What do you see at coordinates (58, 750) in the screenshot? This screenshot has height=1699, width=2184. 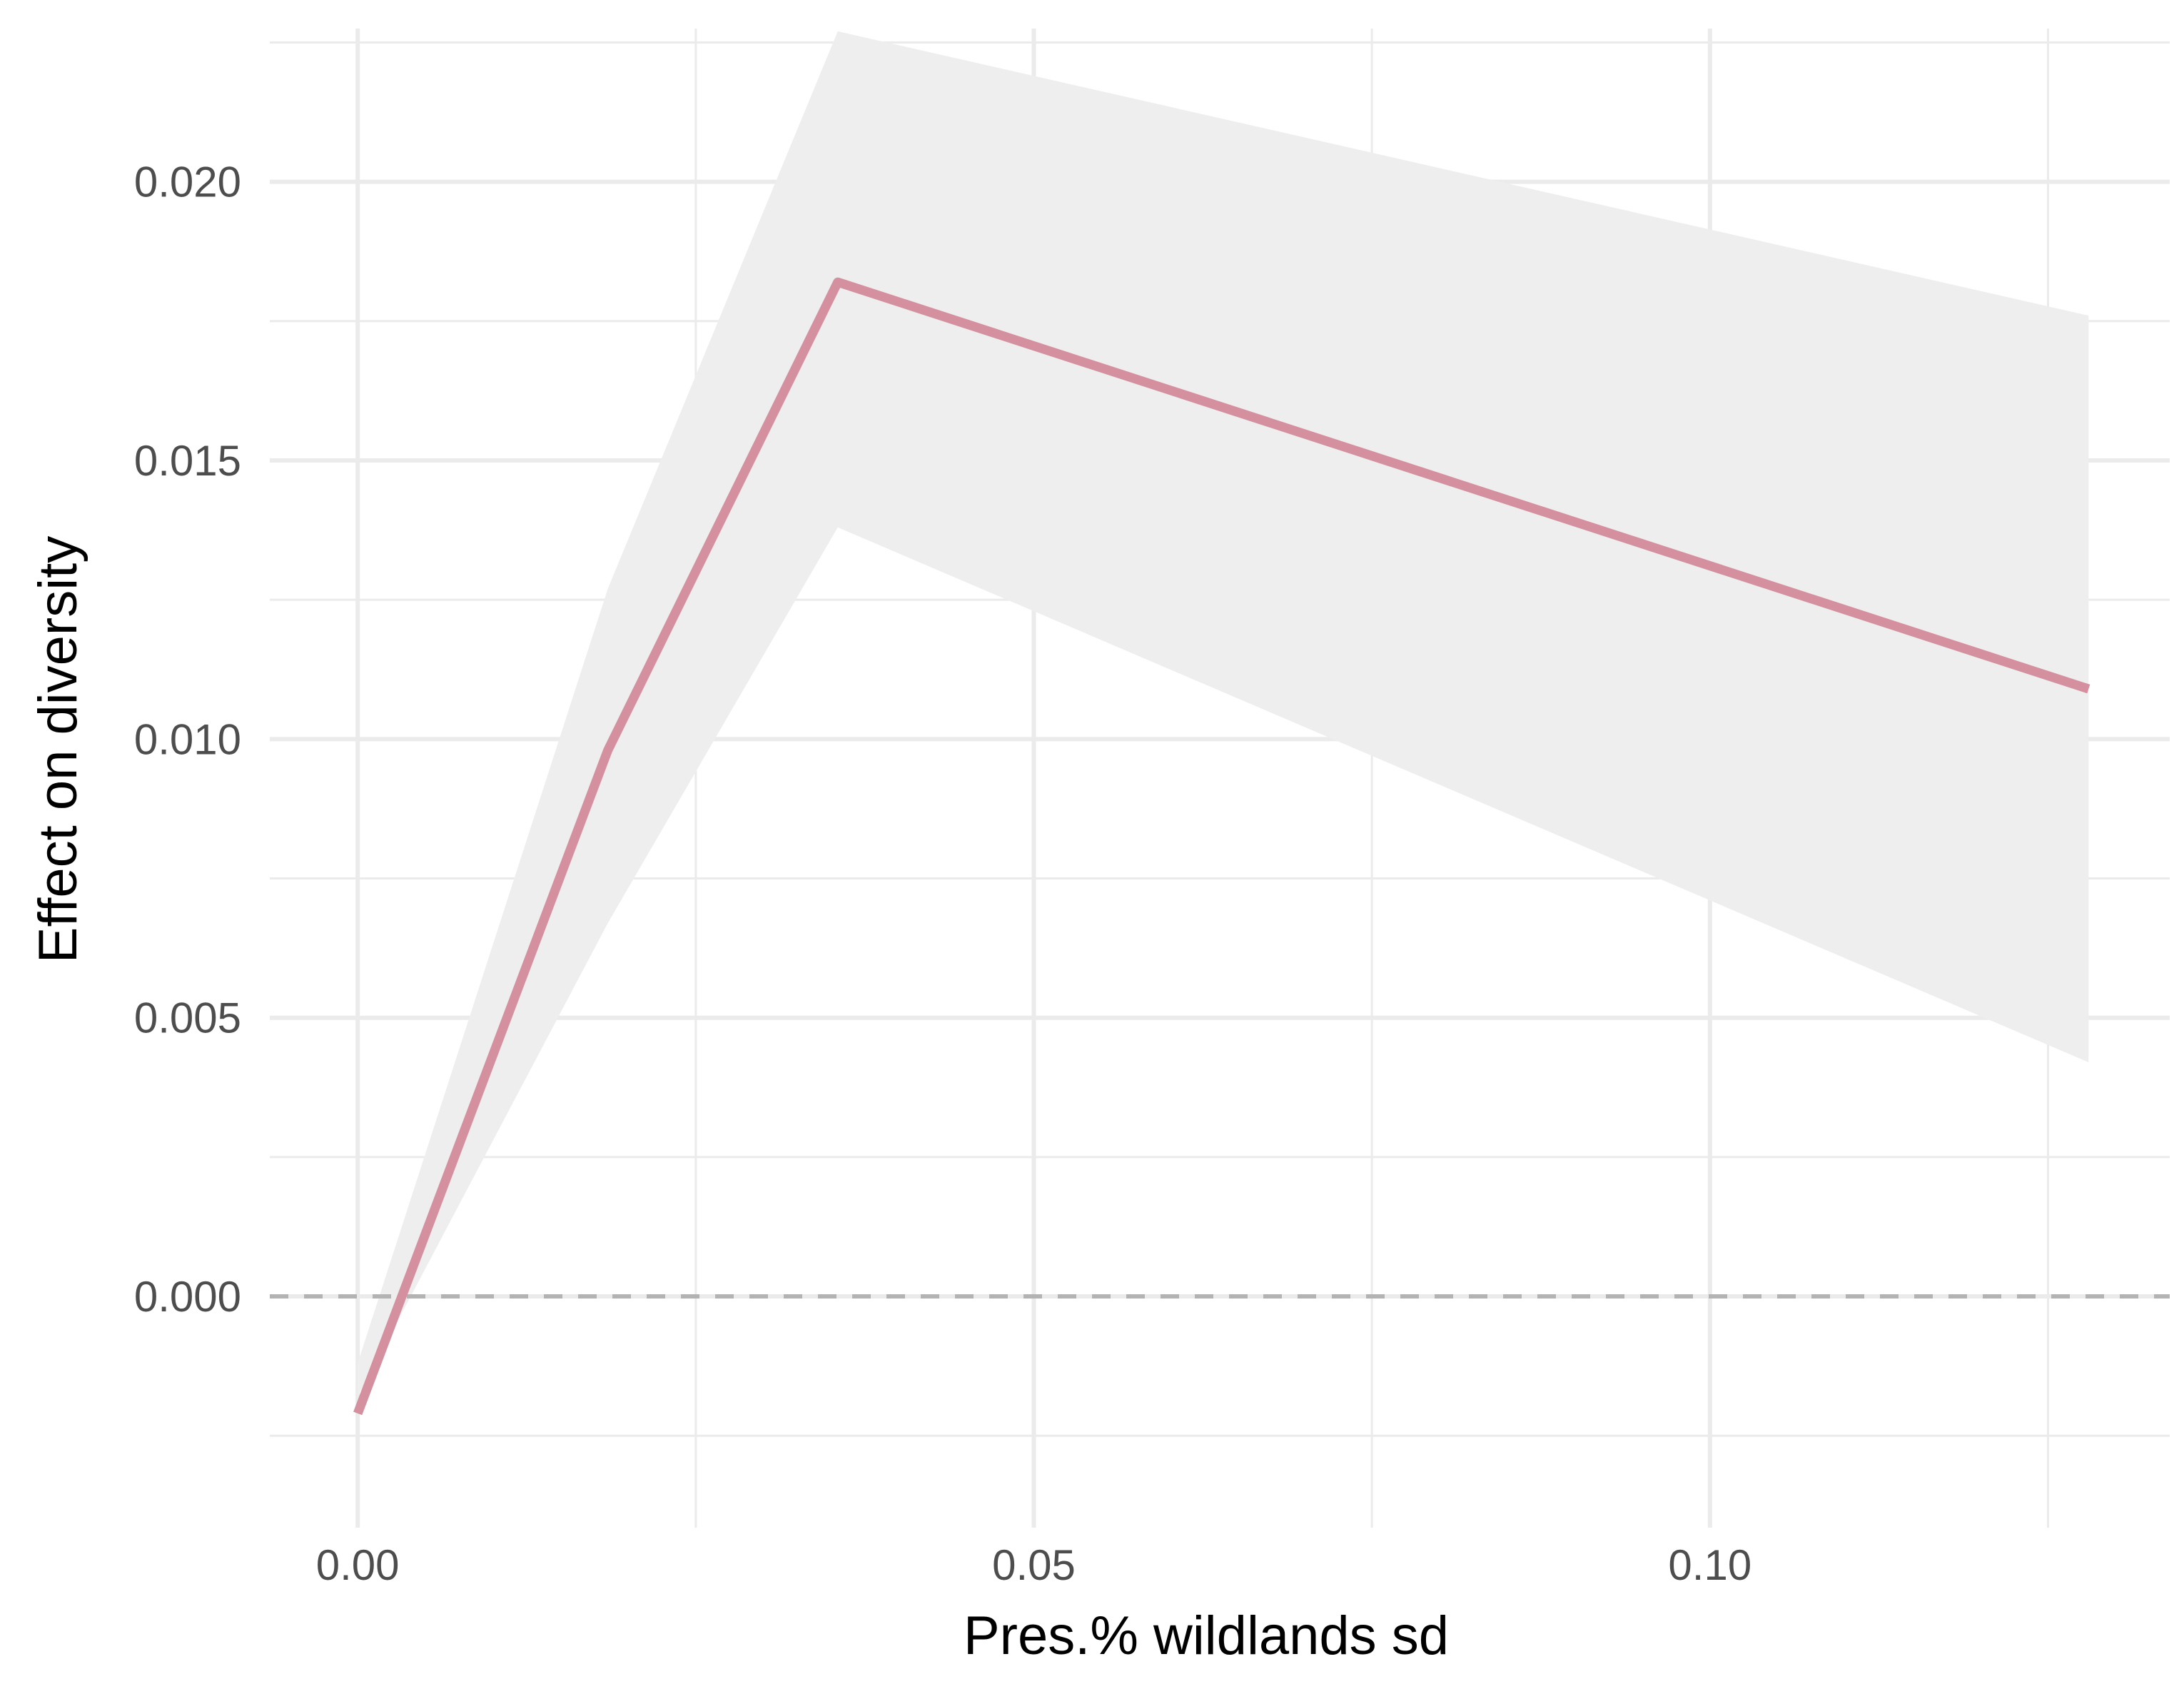 I see `y-axis-title: Effect on diversity` at bounding box center [58, 750].